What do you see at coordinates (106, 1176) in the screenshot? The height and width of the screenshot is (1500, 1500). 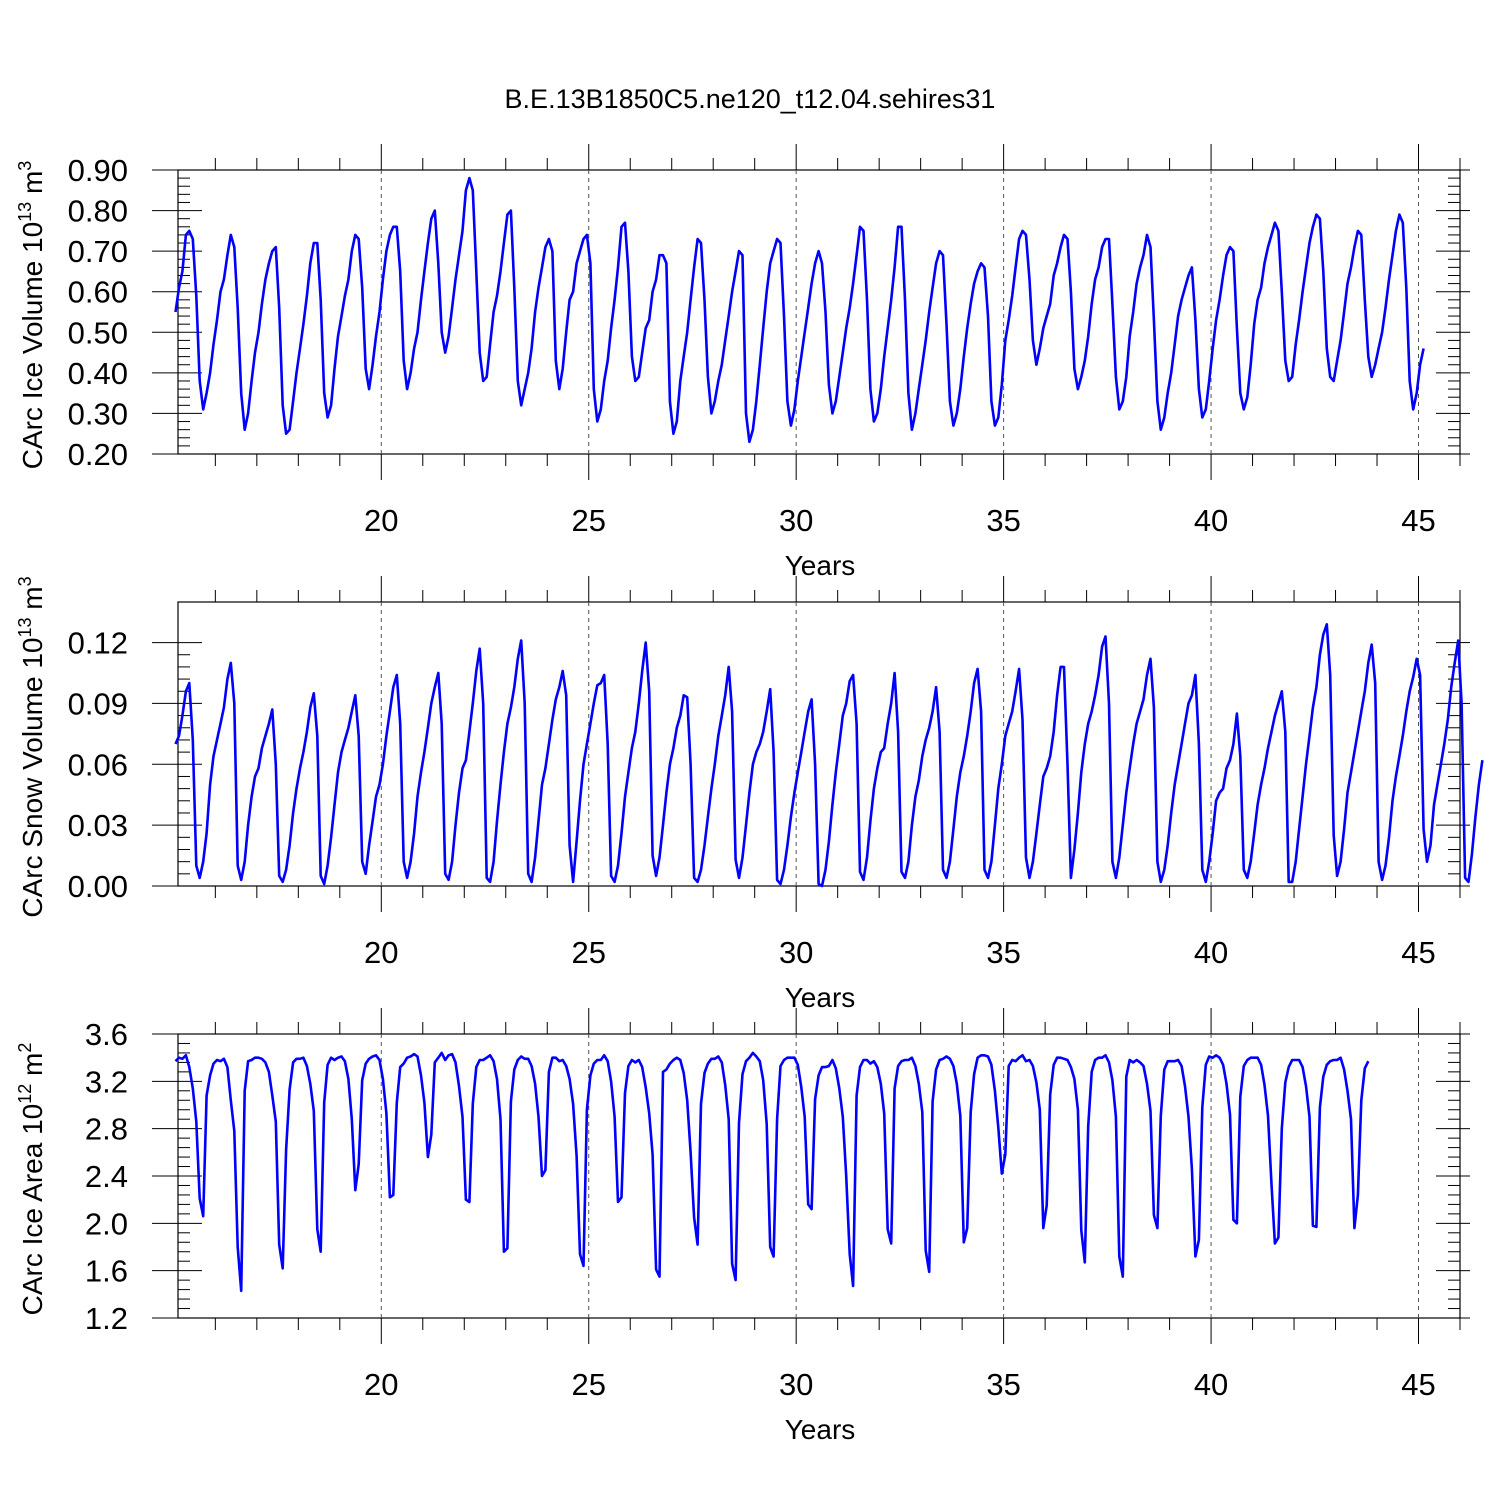 I see `y-tick-label: 2.4` at bounding box center [106, 1176].